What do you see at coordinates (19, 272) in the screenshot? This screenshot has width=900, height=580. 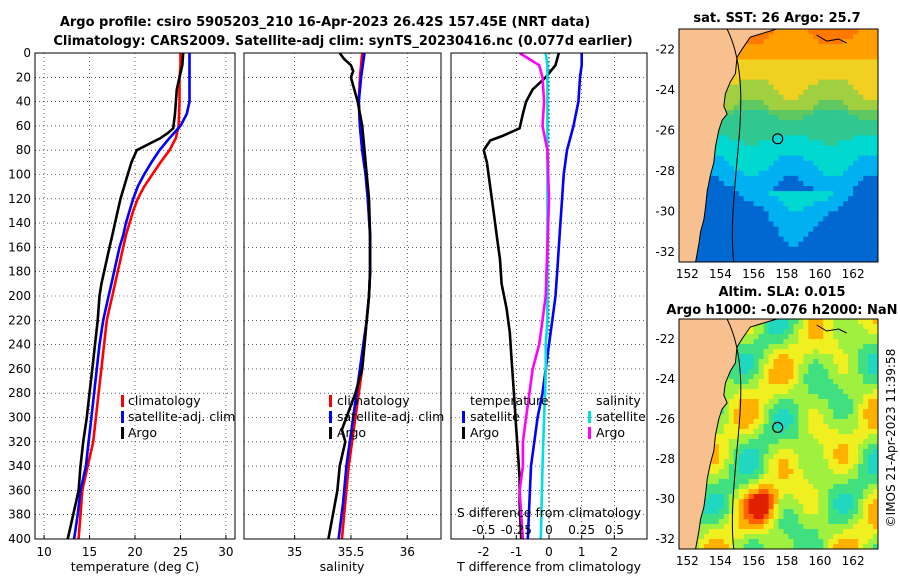 I see `depth-tick-label: 180` at bounding box center [19, 272].